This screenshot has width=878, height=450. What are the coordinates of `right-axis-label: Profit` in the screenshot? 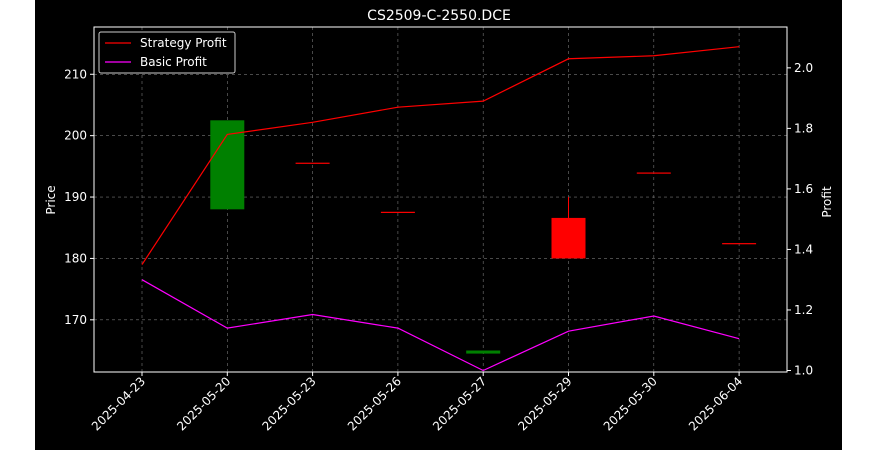 It's located at (827, 202).